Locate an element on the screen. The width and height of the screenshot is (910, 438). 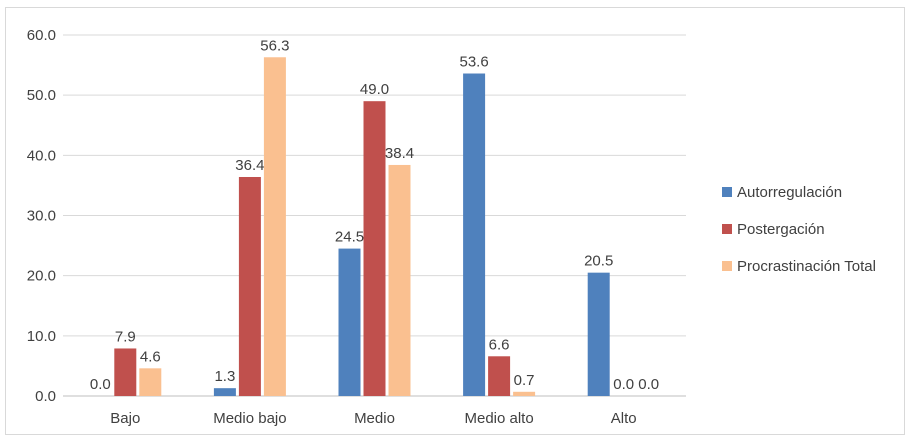
x-axis-ticks: Bajo Medio bajo Medio Medio alto Alto is located at coordinates (373, 418).